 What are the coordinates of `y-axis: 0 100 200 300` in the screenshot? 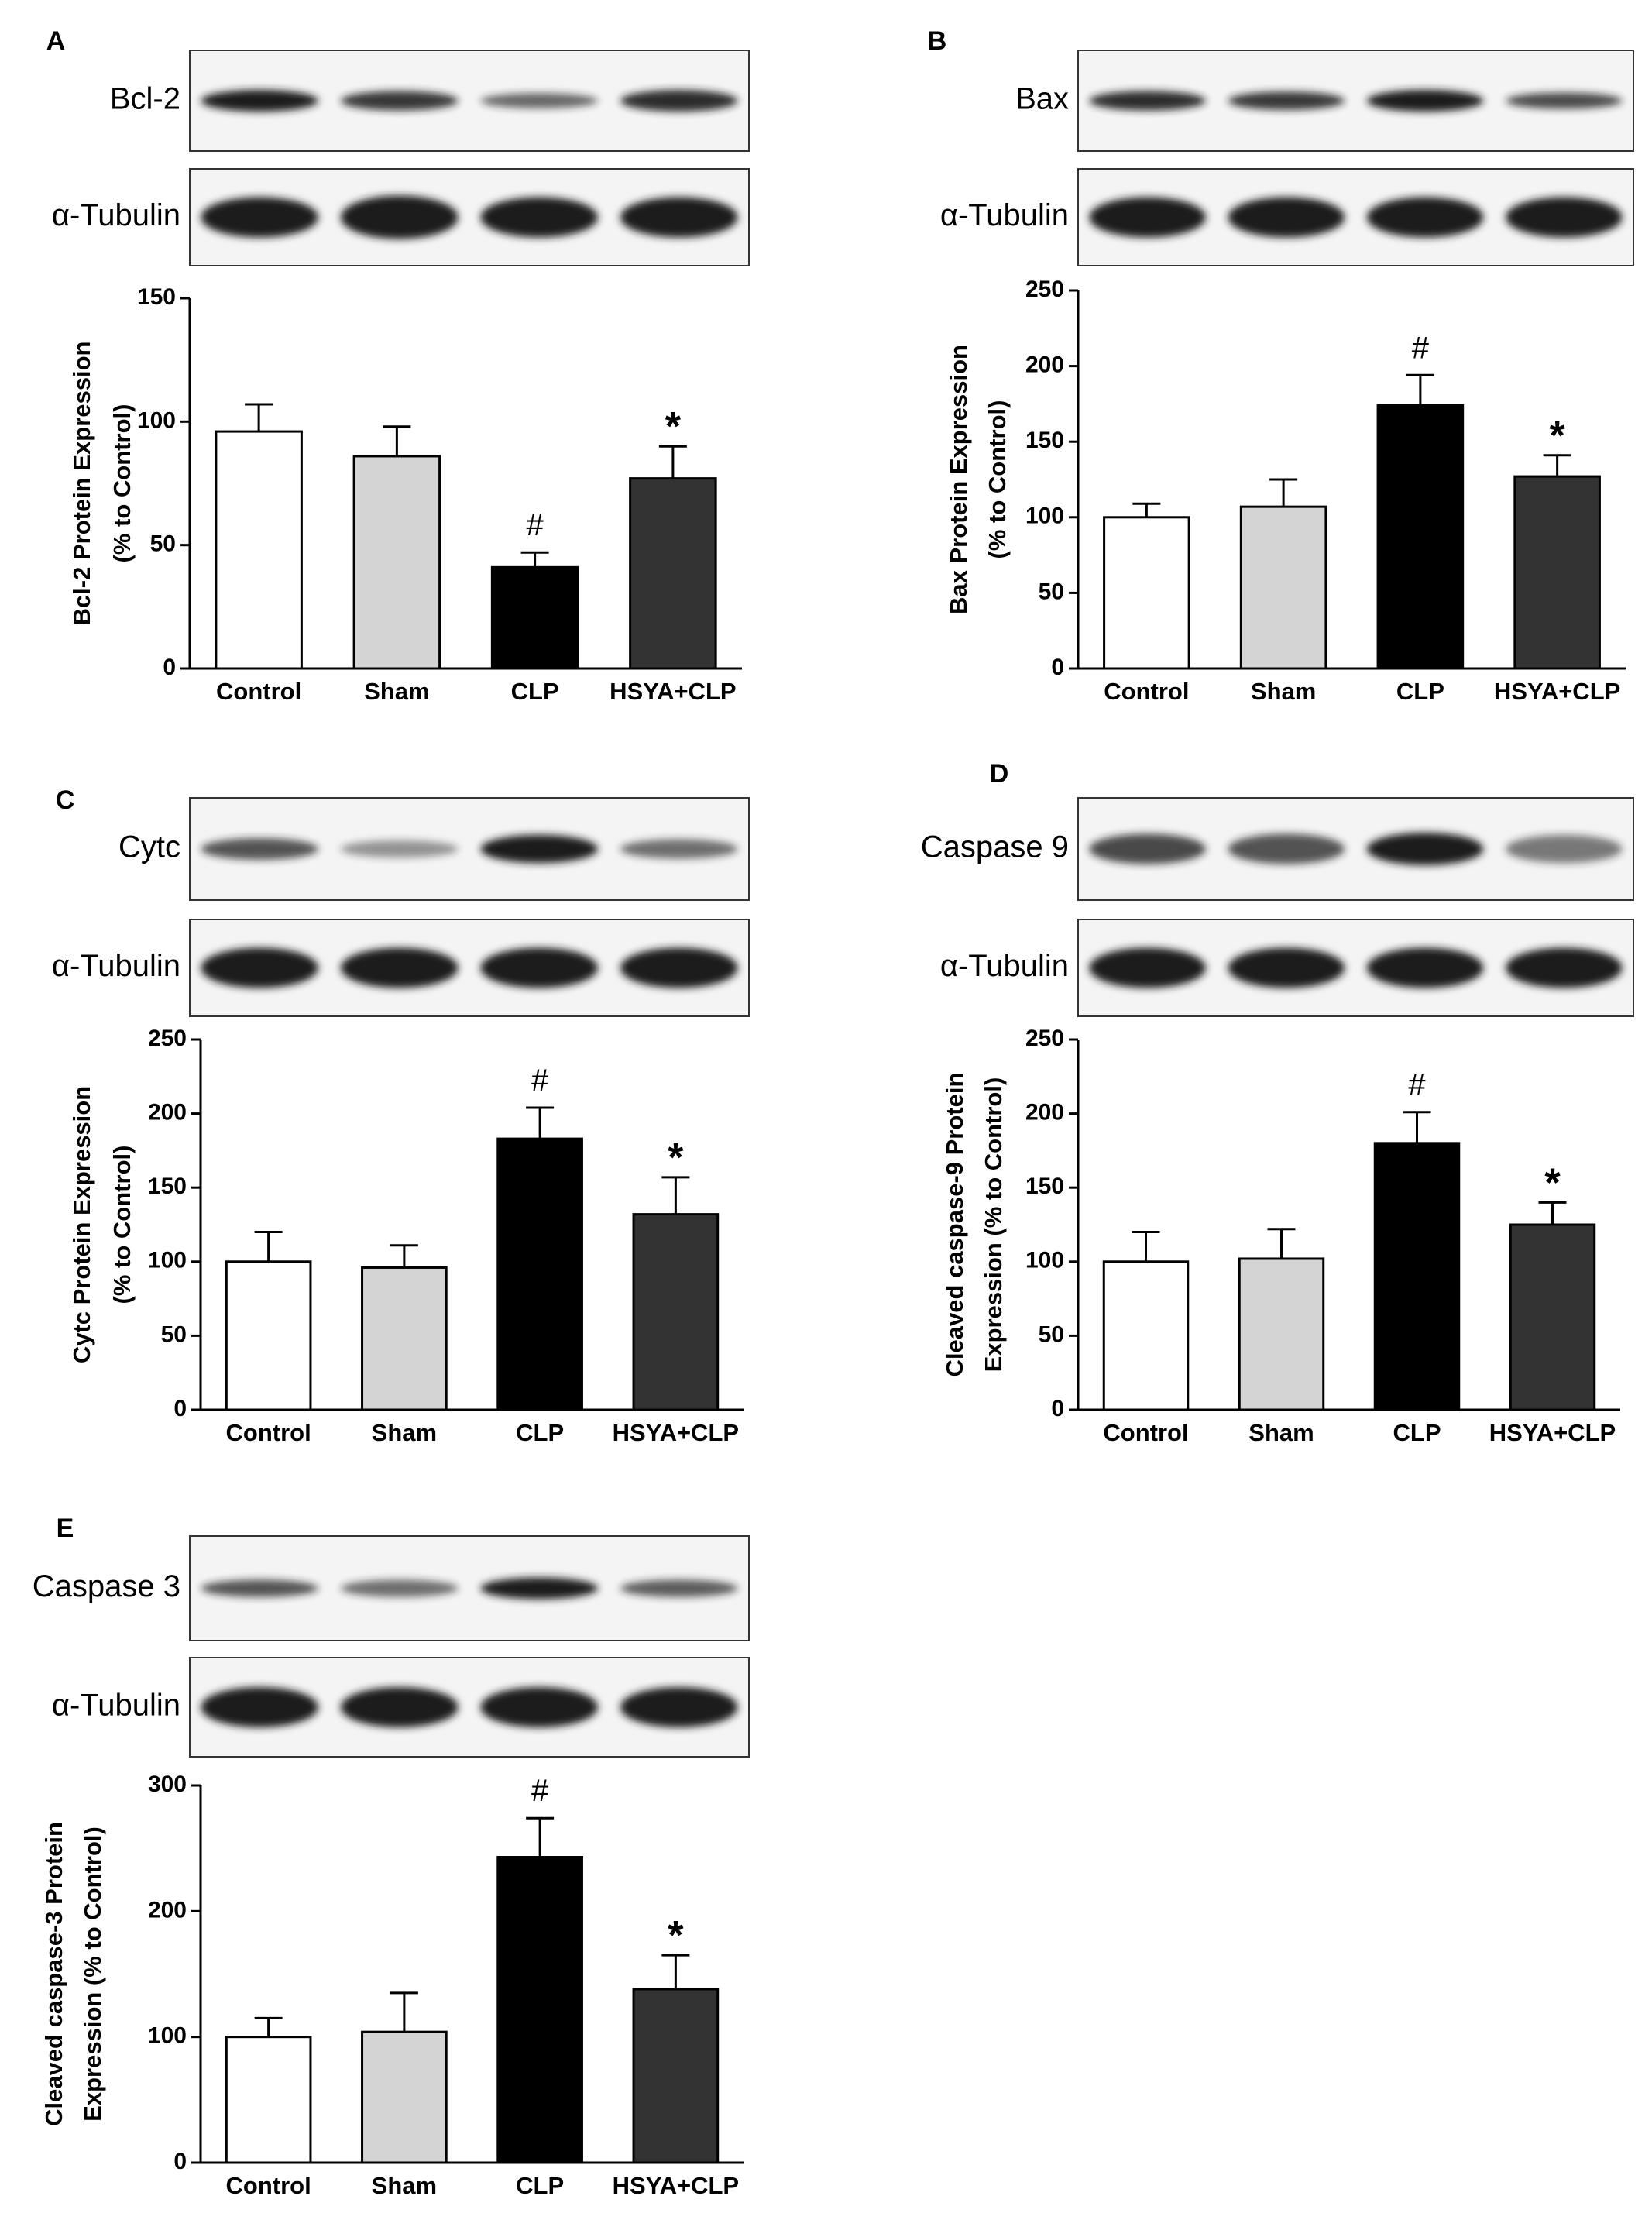 It's located at (175, 1973).